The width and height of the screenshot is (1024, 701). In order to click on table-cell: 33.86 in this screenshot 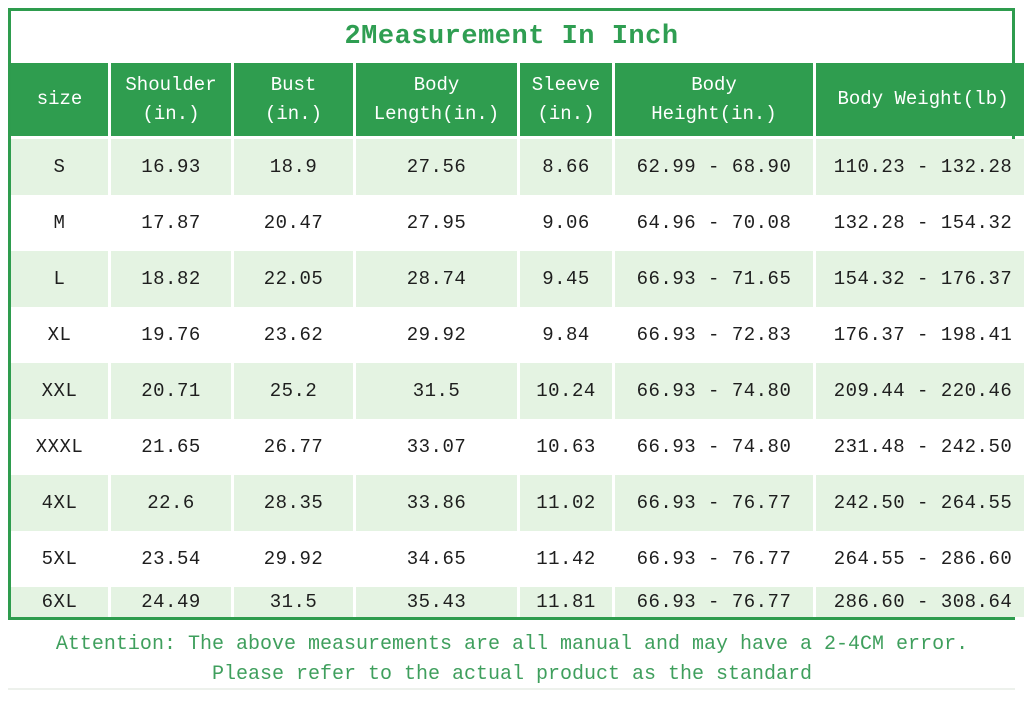, I will do `click(436, 503)`.